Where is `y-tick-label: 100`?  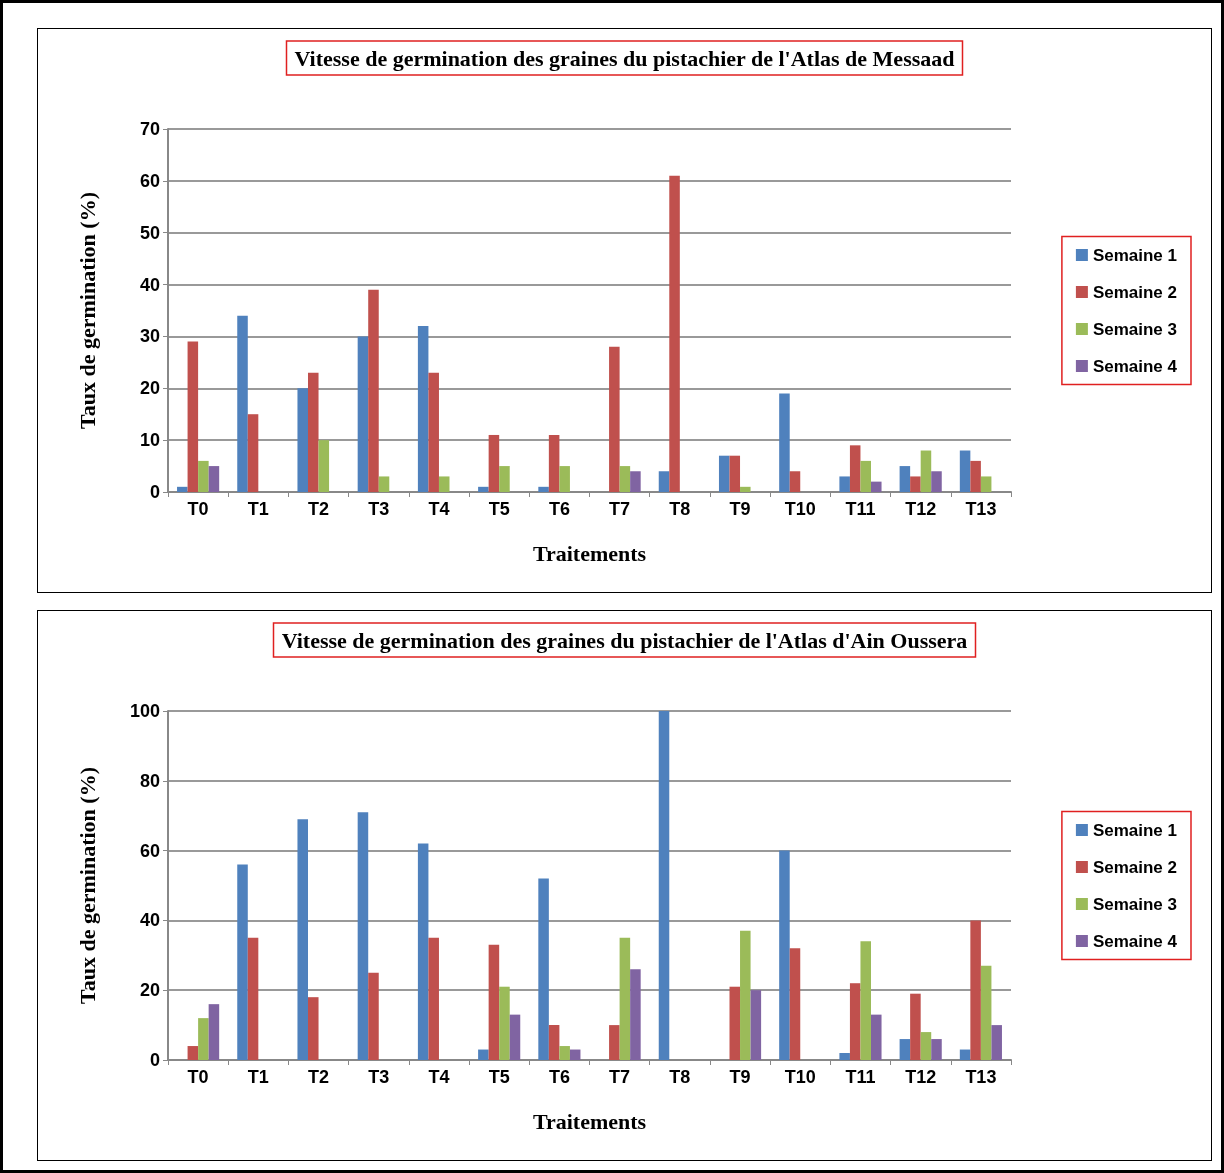 y-tick-label: 100 is located at coordinates (144, 711).